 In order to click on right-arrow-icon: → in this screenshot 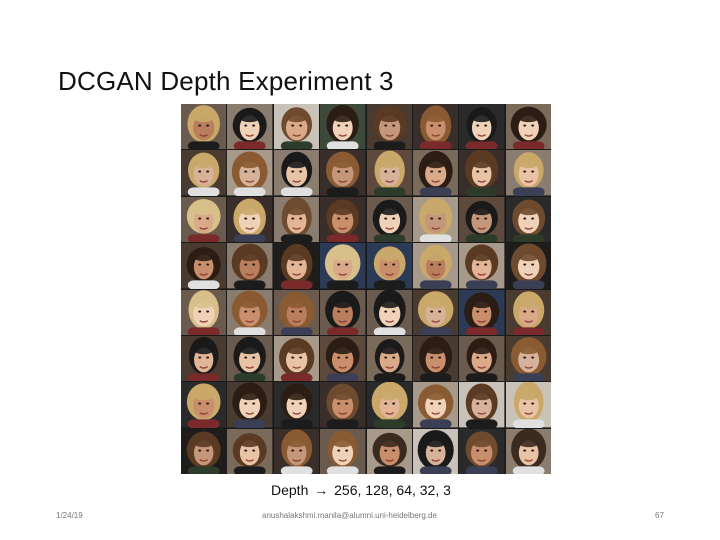, I will do `click(321, 490)`.